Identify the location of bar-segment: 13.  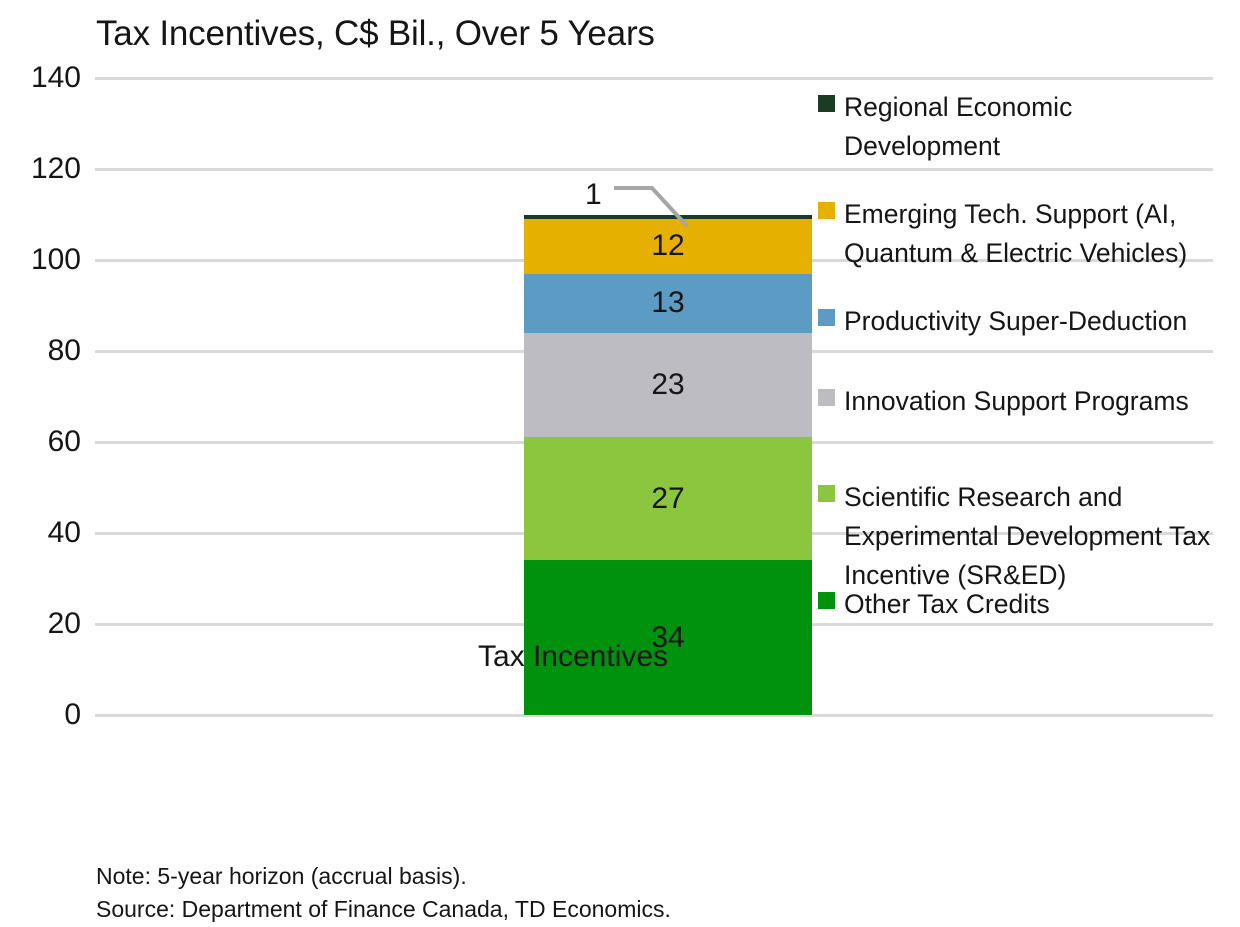
(668, 303).